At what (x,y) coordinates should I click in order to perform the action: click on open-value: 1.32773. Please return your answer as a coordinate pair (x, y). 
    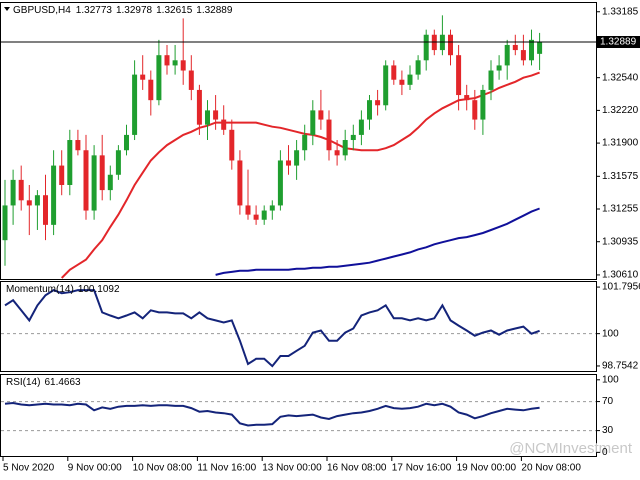
    Looking at the image, I should click on (94, 10).